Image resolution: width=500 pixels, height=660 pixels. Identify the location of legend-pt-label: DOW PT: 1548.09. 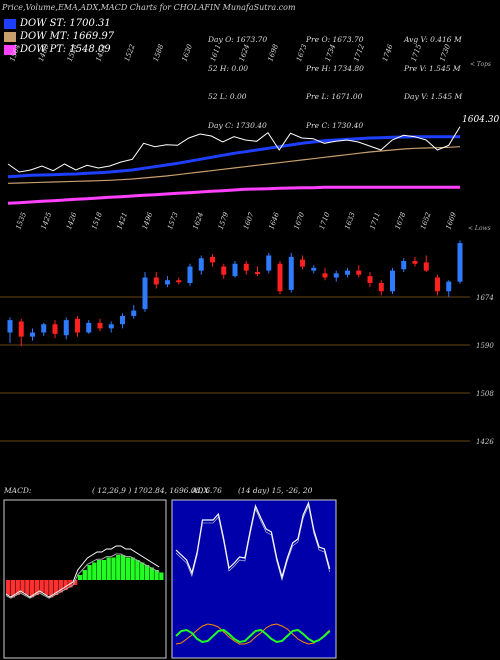
(65, 49).